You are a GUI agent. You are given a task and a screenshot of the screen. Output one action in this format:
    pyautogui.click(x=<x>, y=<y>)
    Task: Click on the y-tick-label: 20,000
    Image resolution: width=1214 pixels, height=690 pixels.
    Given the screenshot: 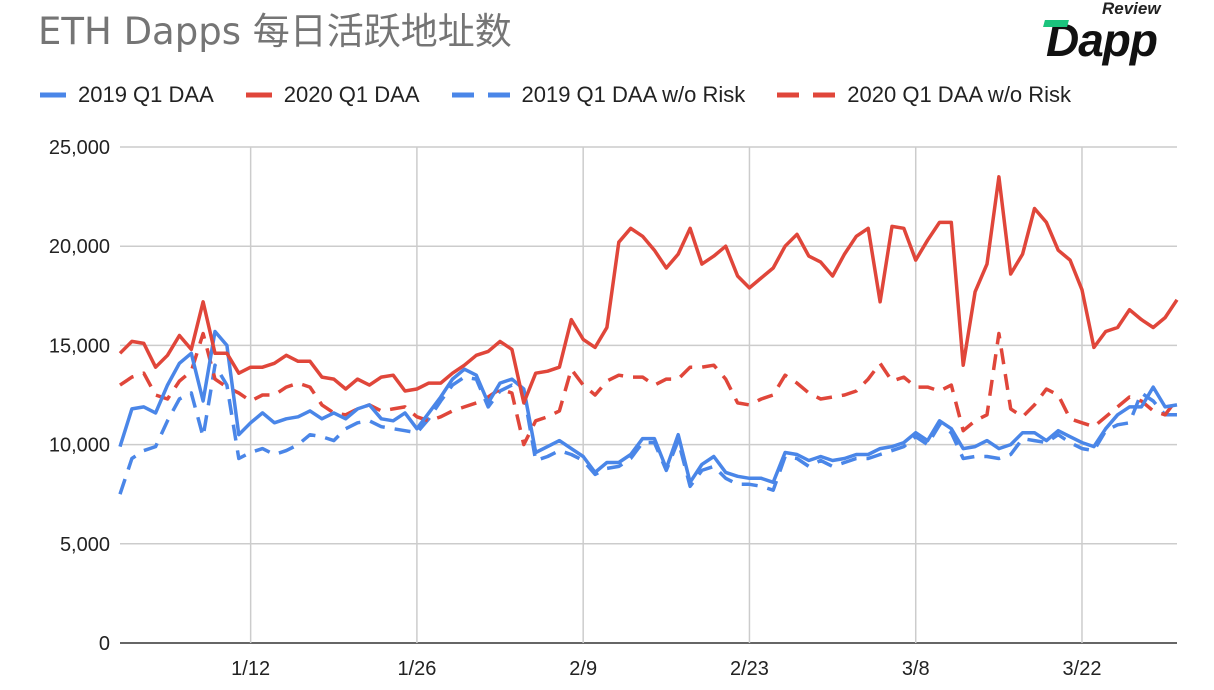 What is the action you would take?
    pyautogui.click(x=79, y=247)
    